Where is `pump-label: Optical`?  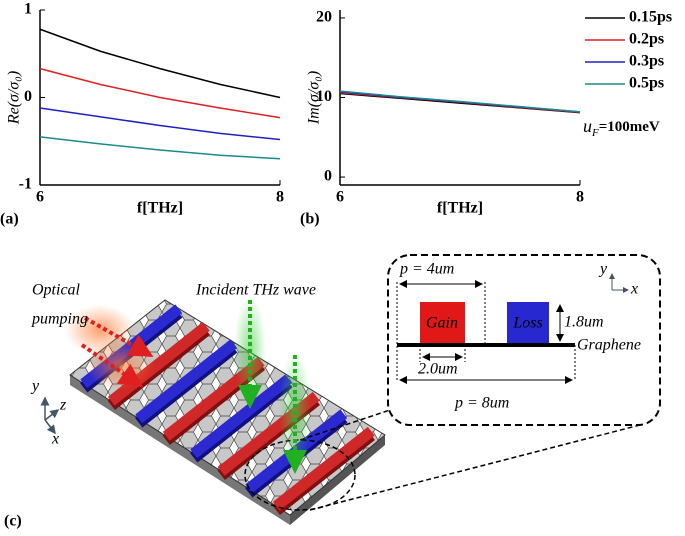
pump-label: Optical is located at coordinates (56, 290).